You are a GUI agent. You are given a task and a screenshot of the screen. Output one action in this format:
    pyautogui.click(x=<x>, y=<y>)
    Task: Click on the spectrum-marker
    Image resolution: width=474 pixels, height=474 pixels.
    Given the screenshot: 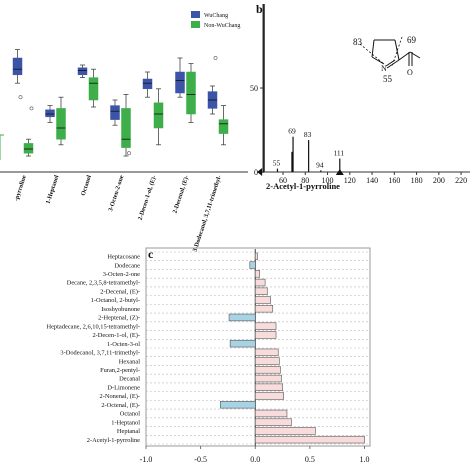 What is the action you would take?
    pyautogui.click(x=260, y=172)
    